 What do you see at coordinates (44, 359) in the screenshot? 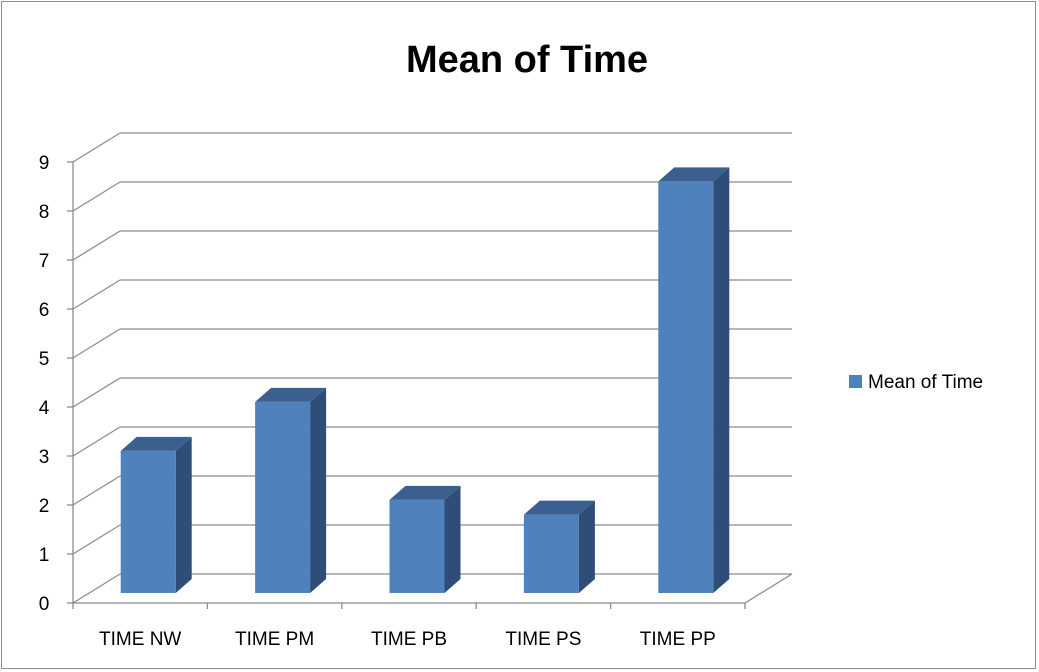
I see `y-tick-label: 5` at bounding box center [44, 359].